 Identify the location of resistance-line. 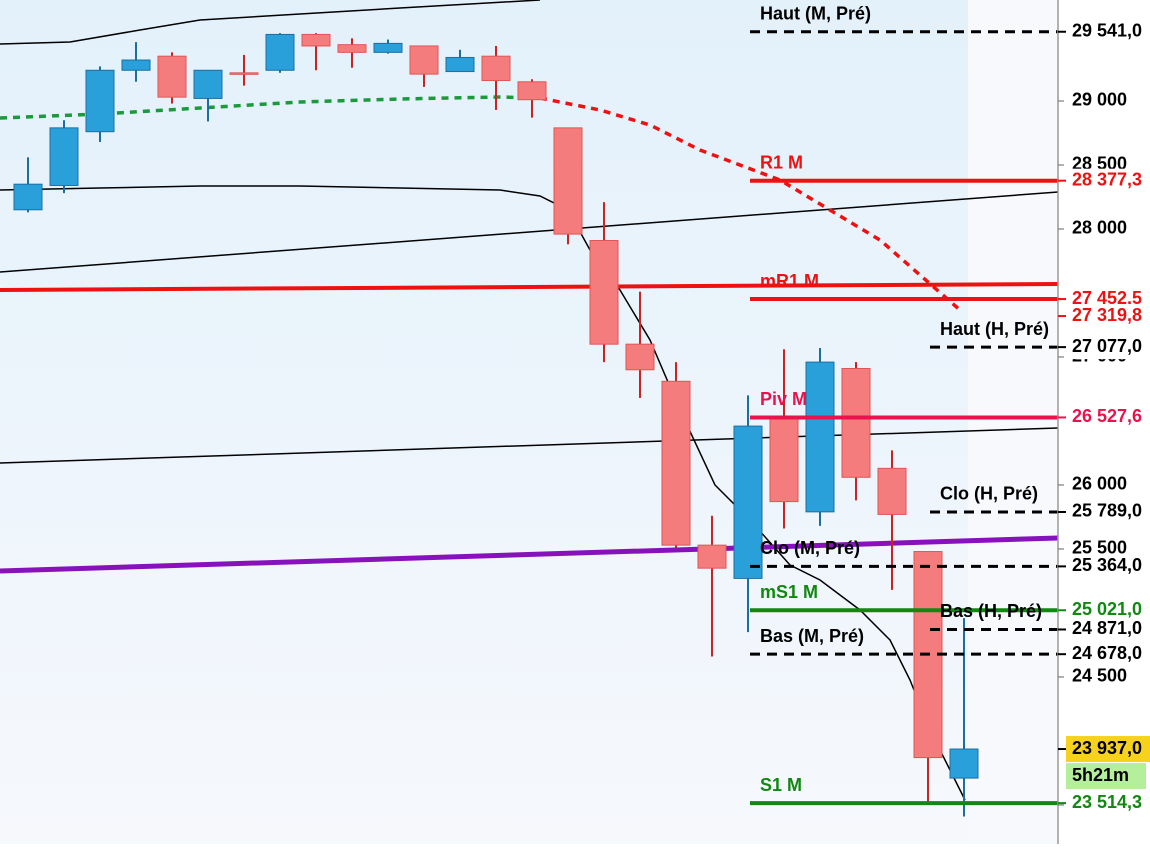
(529, 287).